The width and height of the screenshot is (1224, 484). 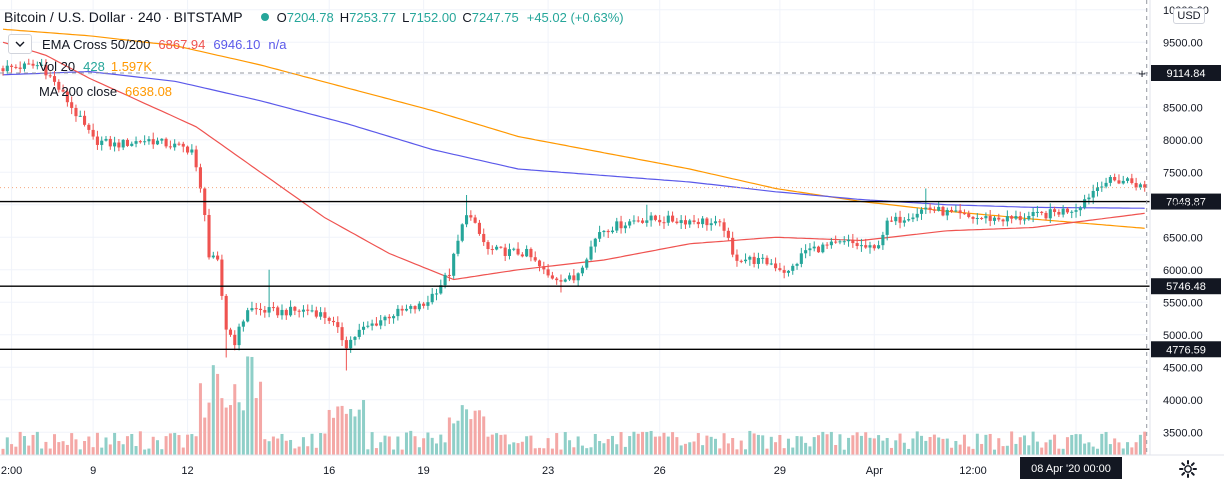 What do you see at coordinates (1188, 469) in the screenshot?
I see `gear-icon` at bounding box center [1188, 469].